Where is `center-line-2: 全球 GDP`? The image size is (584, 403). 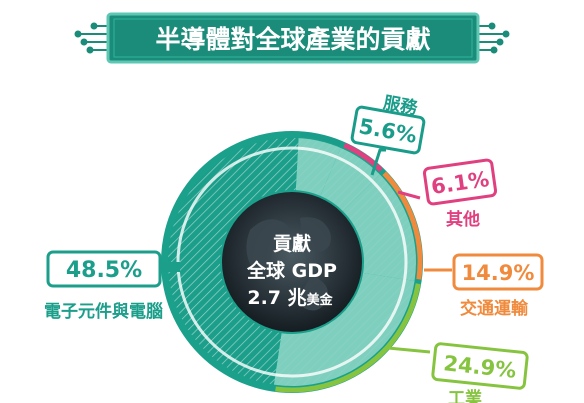 center-line-2: 全球 GDP is located at coordinates (291, 270).